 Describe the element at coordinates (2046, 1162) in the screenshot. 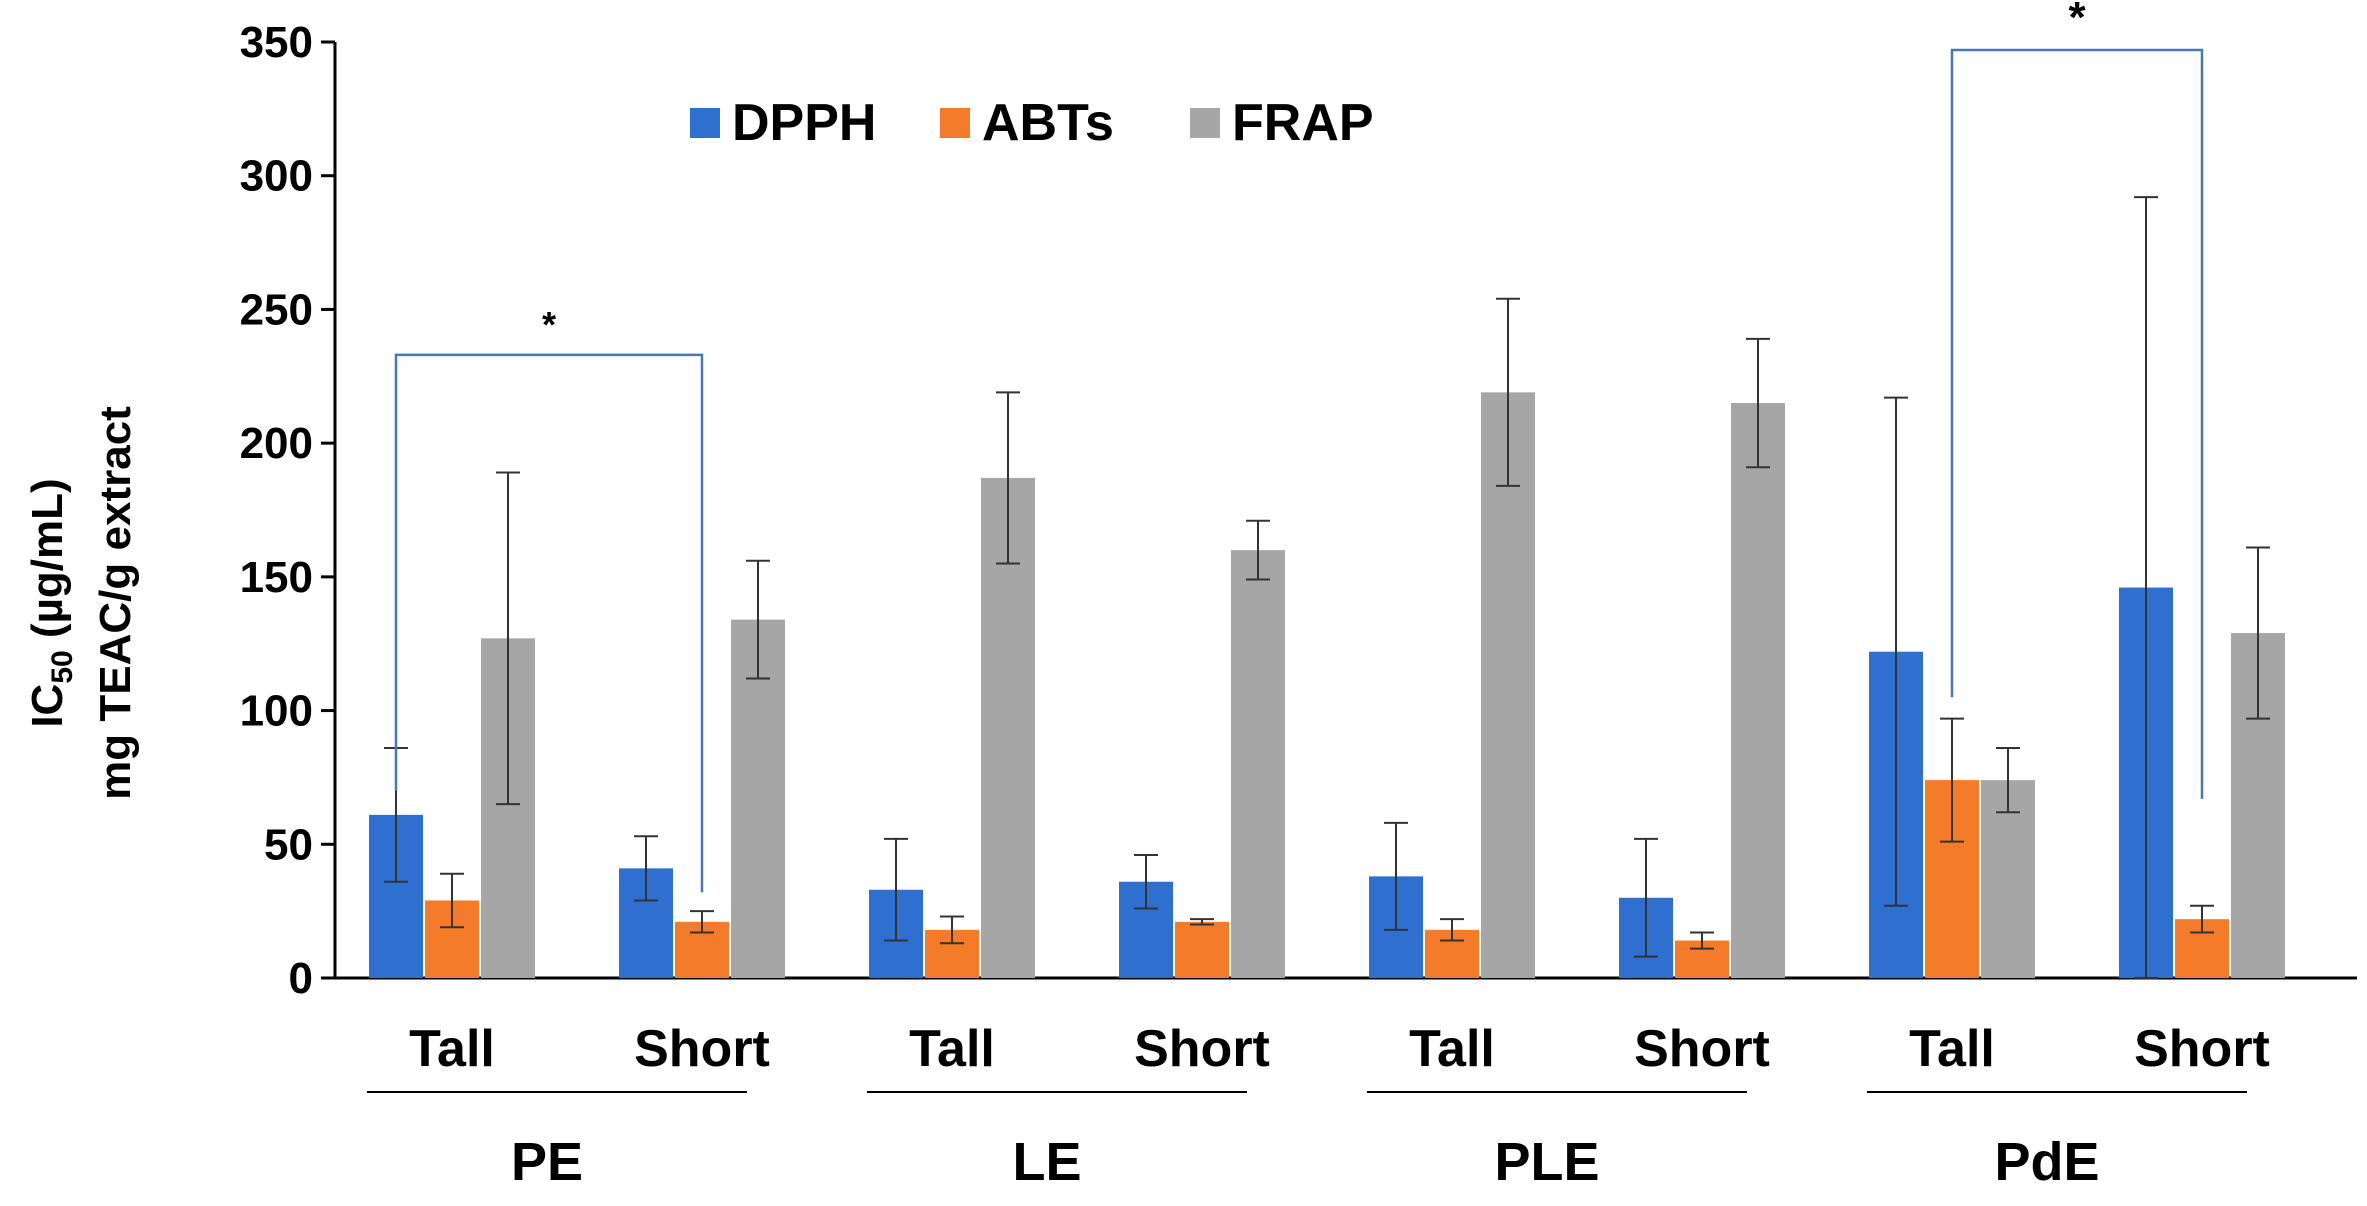

I see `group-label: PdE` at that location.